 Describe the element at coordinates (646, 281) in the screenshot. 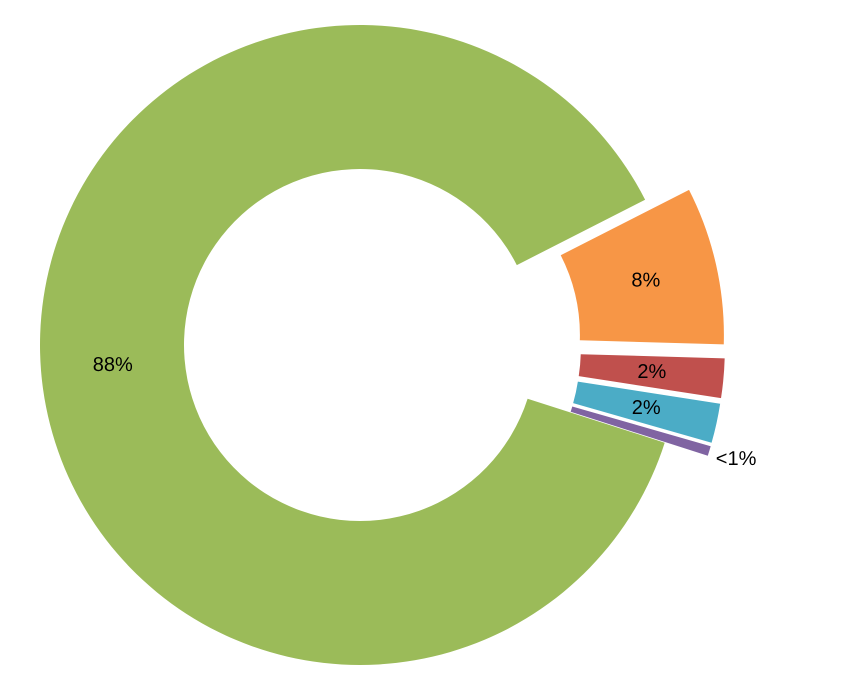

I see `data-label: 8%` at that location.